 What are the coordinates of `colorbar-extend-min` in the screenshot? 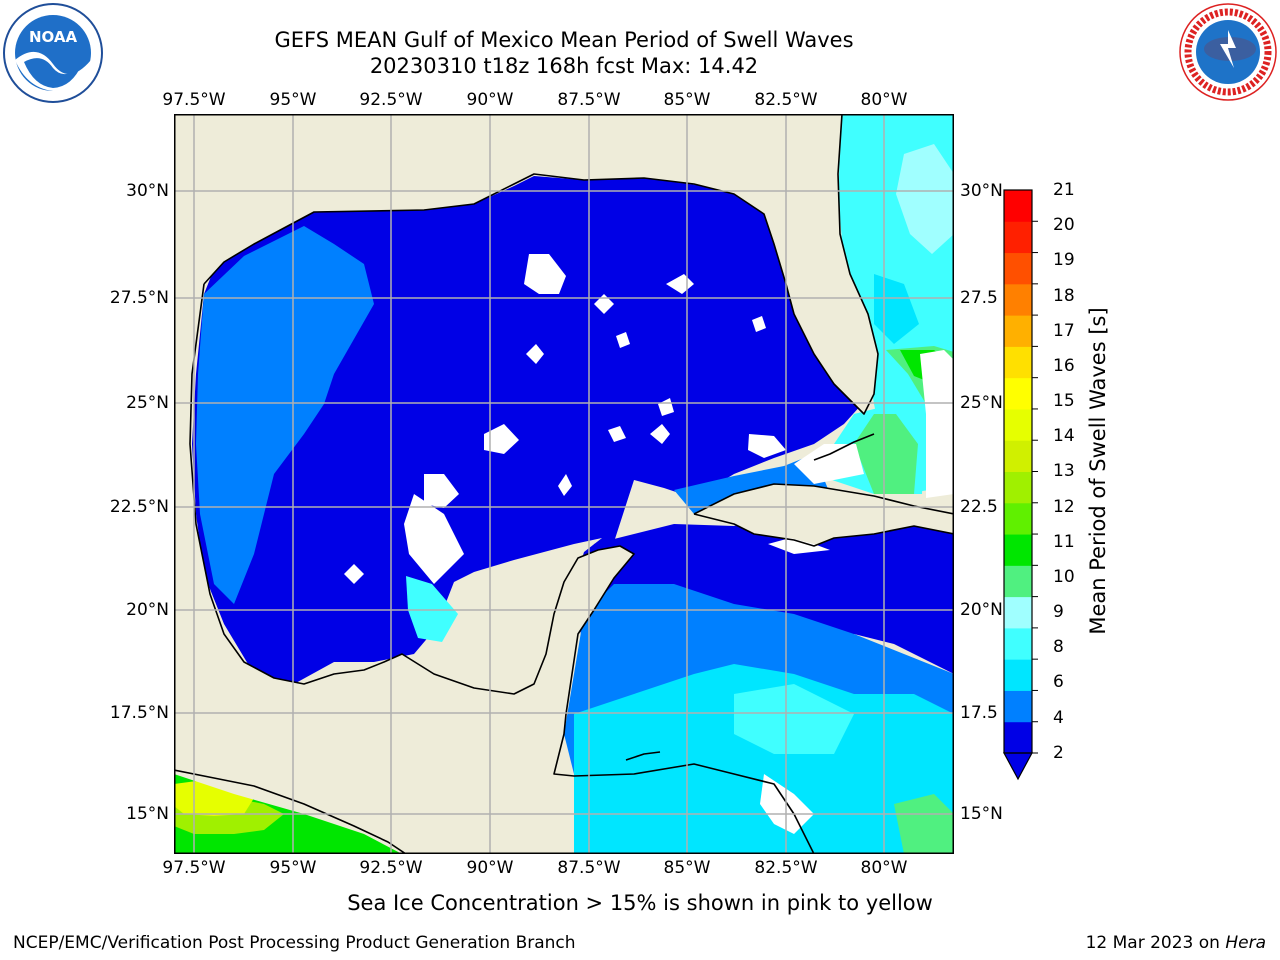 It's located at (1018, 766).